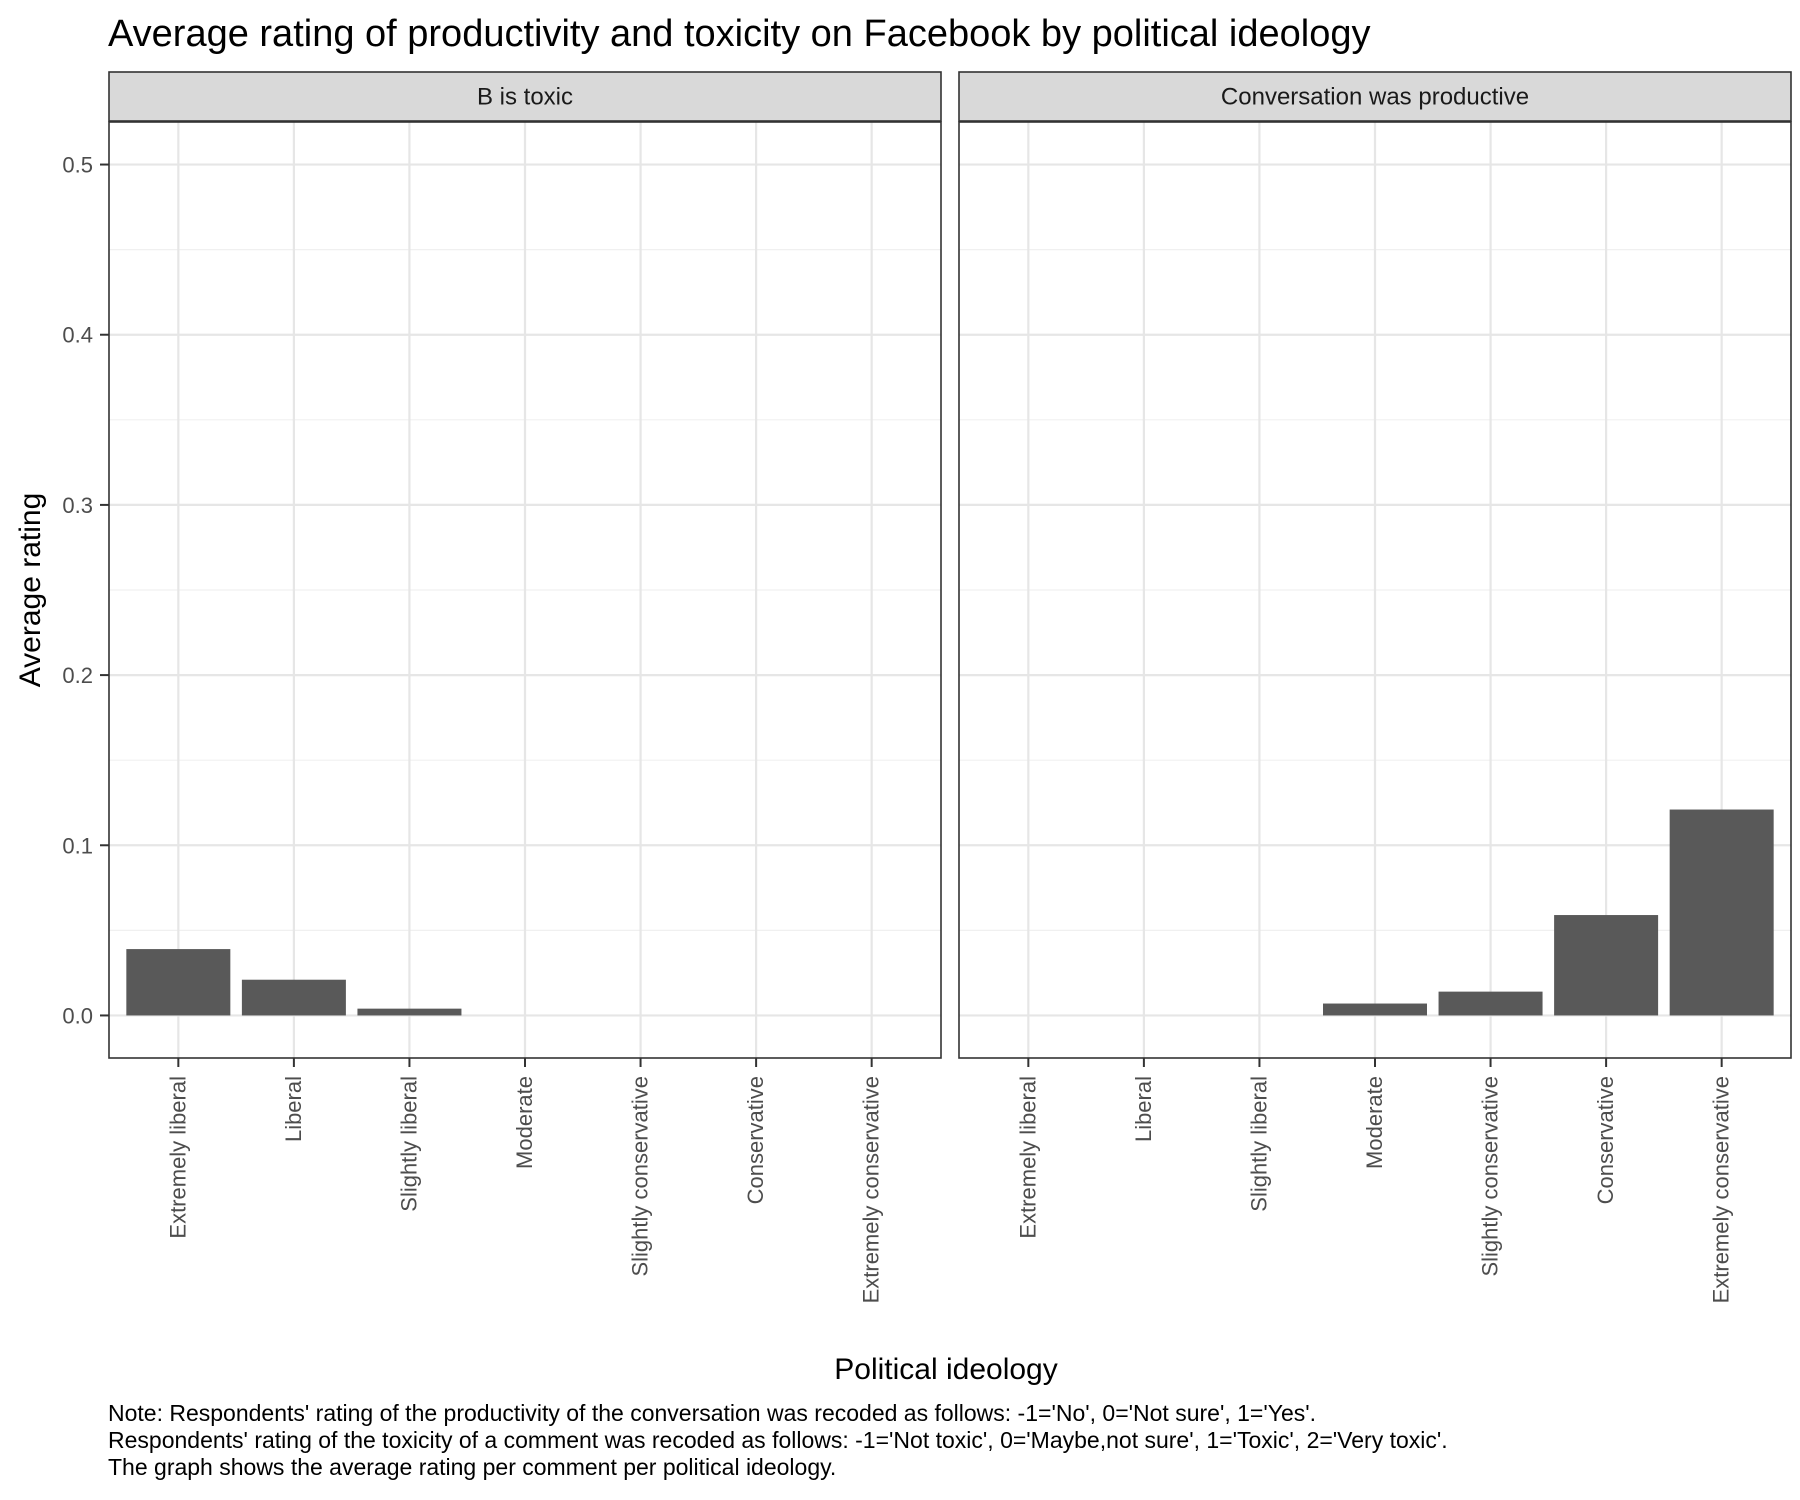 This screenshot has height=1500, width=1800. I want to click on y-tick-label: 0.1, so click(77, 845).